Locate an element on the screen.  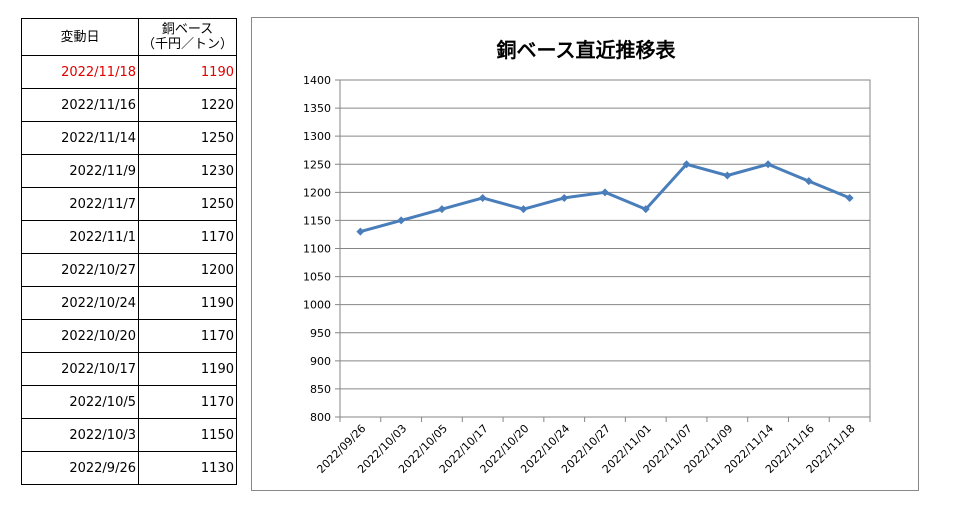
date-cell: 2022/10/20 is located at coordinates (80, 336).